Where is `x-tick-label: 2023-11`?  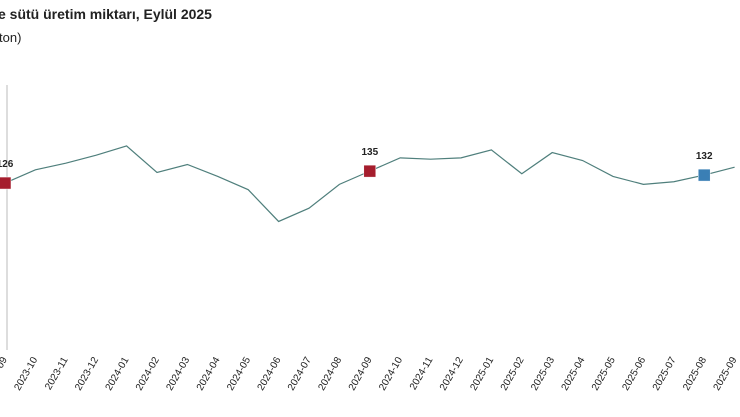 x-tick-label: 2023-11 is located at coordinates (57, 373).